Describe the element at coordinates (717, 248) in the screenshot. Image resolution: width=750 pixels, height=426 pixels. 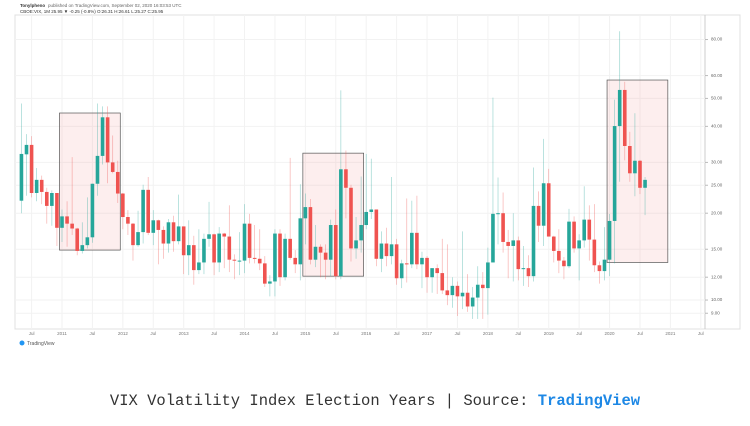
I see `y-tick-label: 15.00` at that location.